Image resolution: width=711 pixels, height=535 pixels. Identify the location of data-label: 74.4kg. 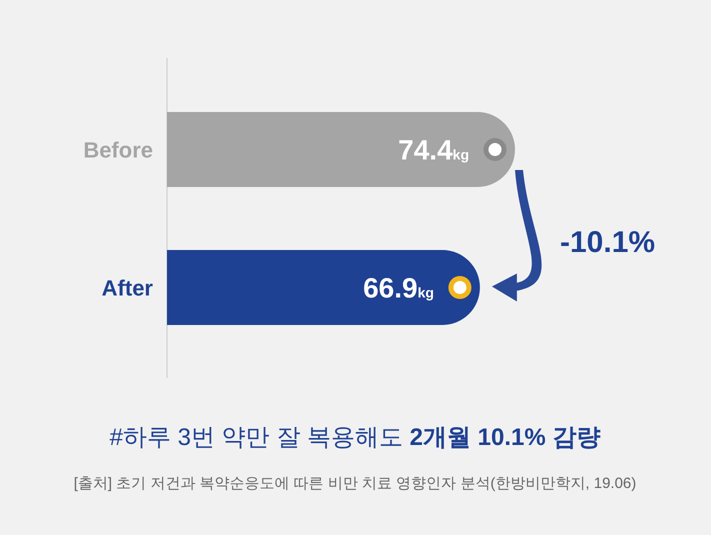
(433, 150).